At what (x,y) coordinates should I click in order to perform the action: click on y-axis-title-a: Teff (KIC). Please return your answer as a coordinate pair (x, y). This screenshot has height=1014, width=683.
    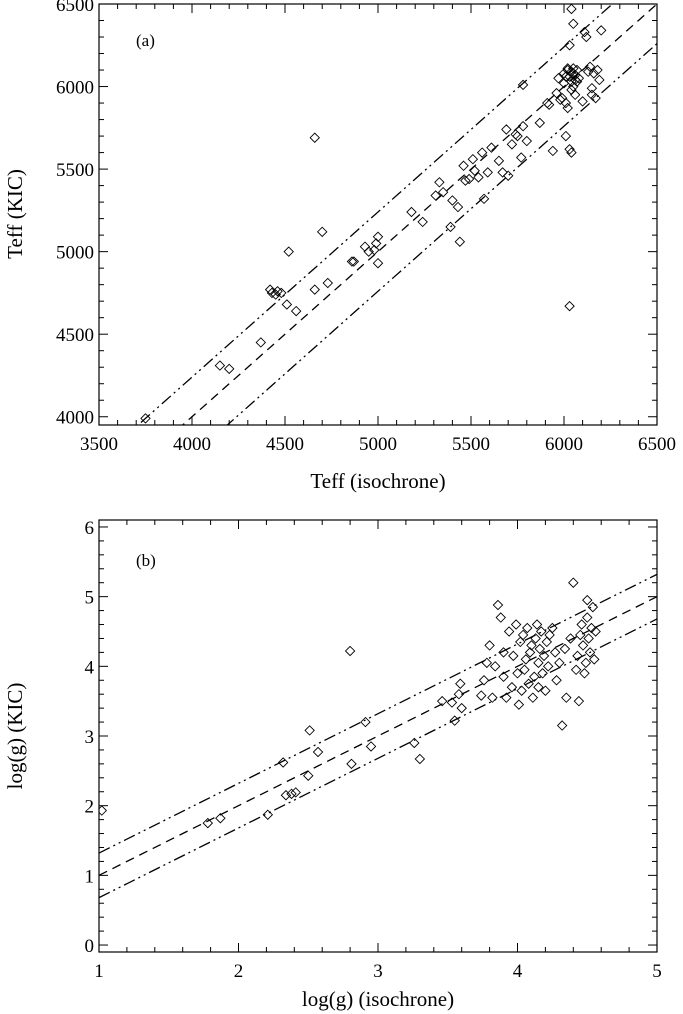
    Looking at the image, I should click on (15, 214).